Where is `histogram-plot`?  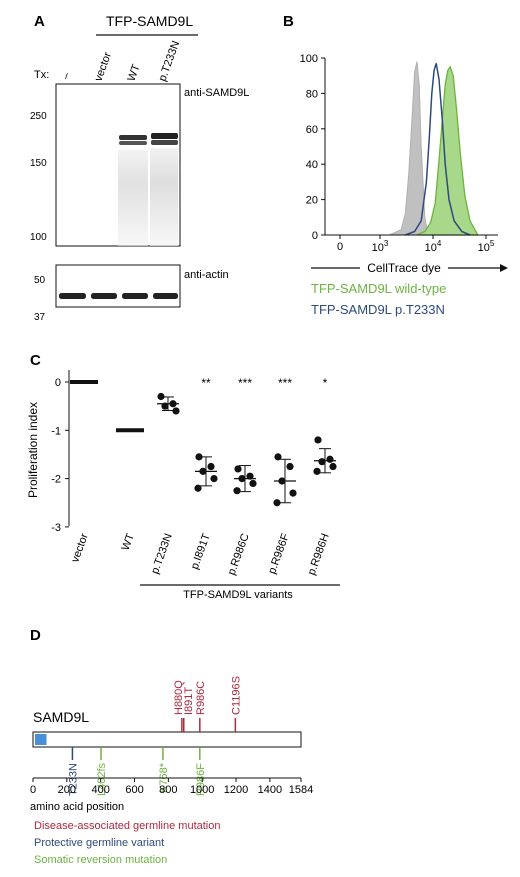 histogram-plot is located at coordinates (434, 148).